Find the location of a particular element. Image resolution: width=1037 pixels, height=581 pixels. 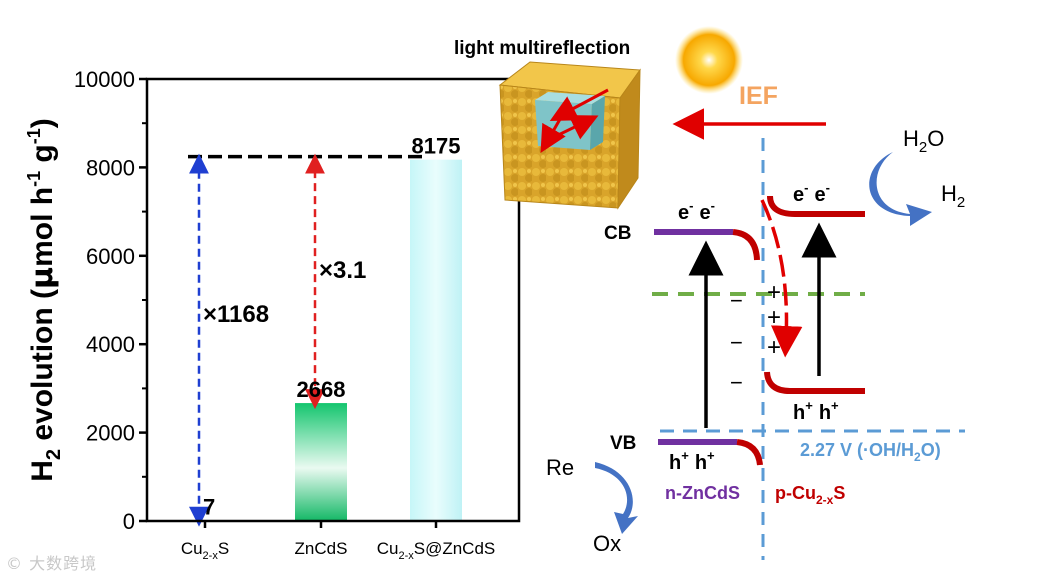

enhancement-arrows-layer: ×1168 ×3.1 is located at coordinates (277, 340).